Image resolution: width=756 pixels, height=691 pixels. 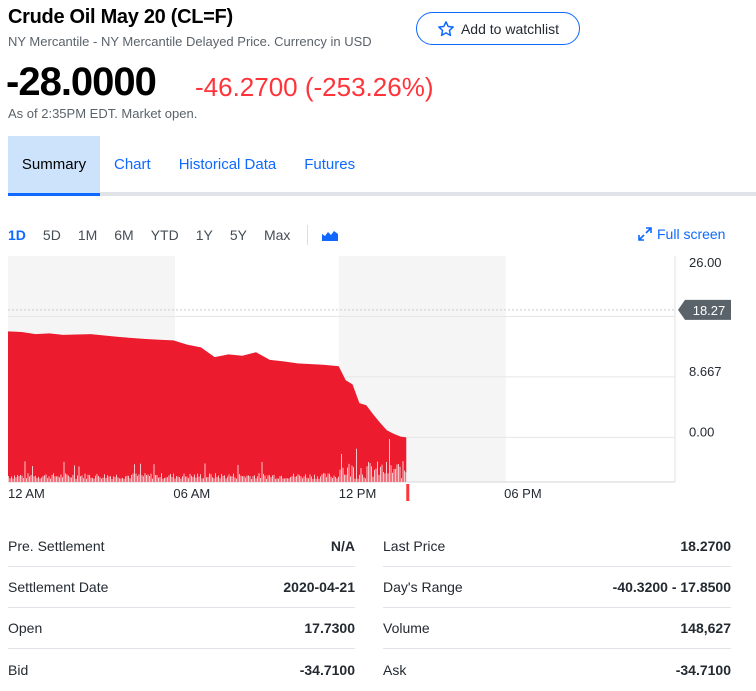 I want to click on range-1d: 1D, so click(x=17, y=235).